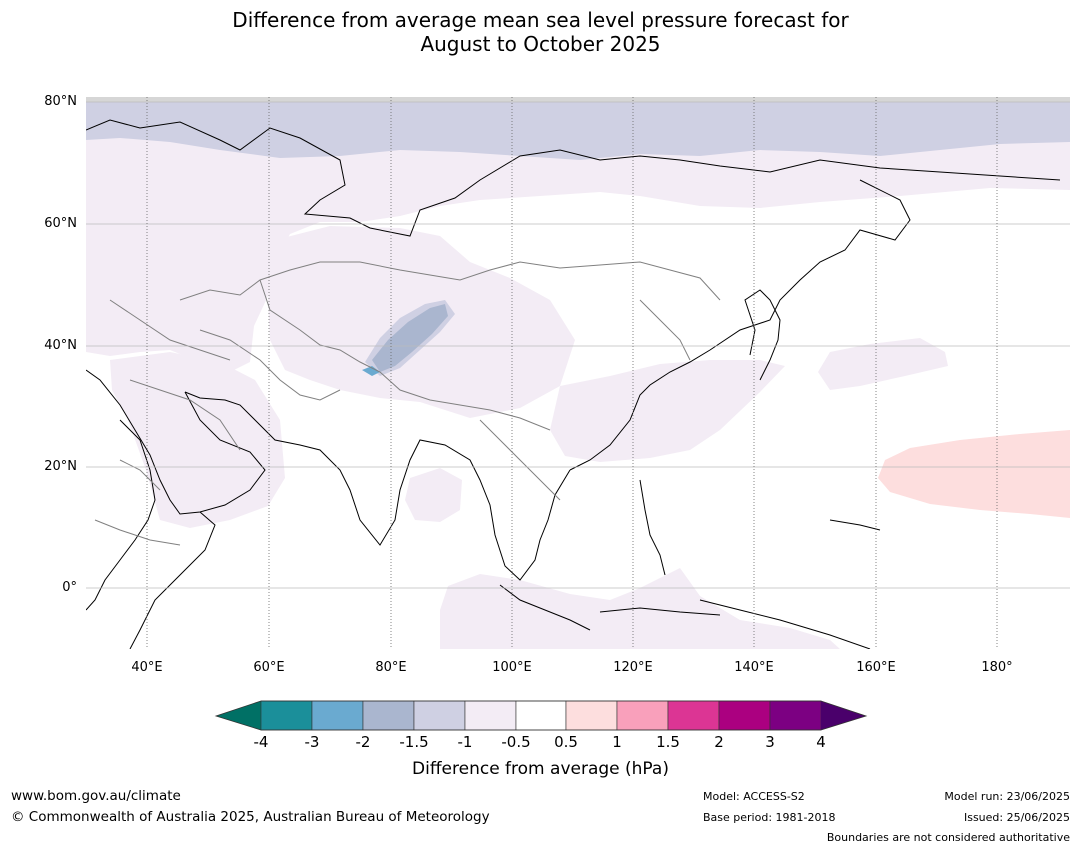 The height and width of the screenshot is (850, 1081). I want to click on colorbar-tick: 0.5, so click(566, 742).